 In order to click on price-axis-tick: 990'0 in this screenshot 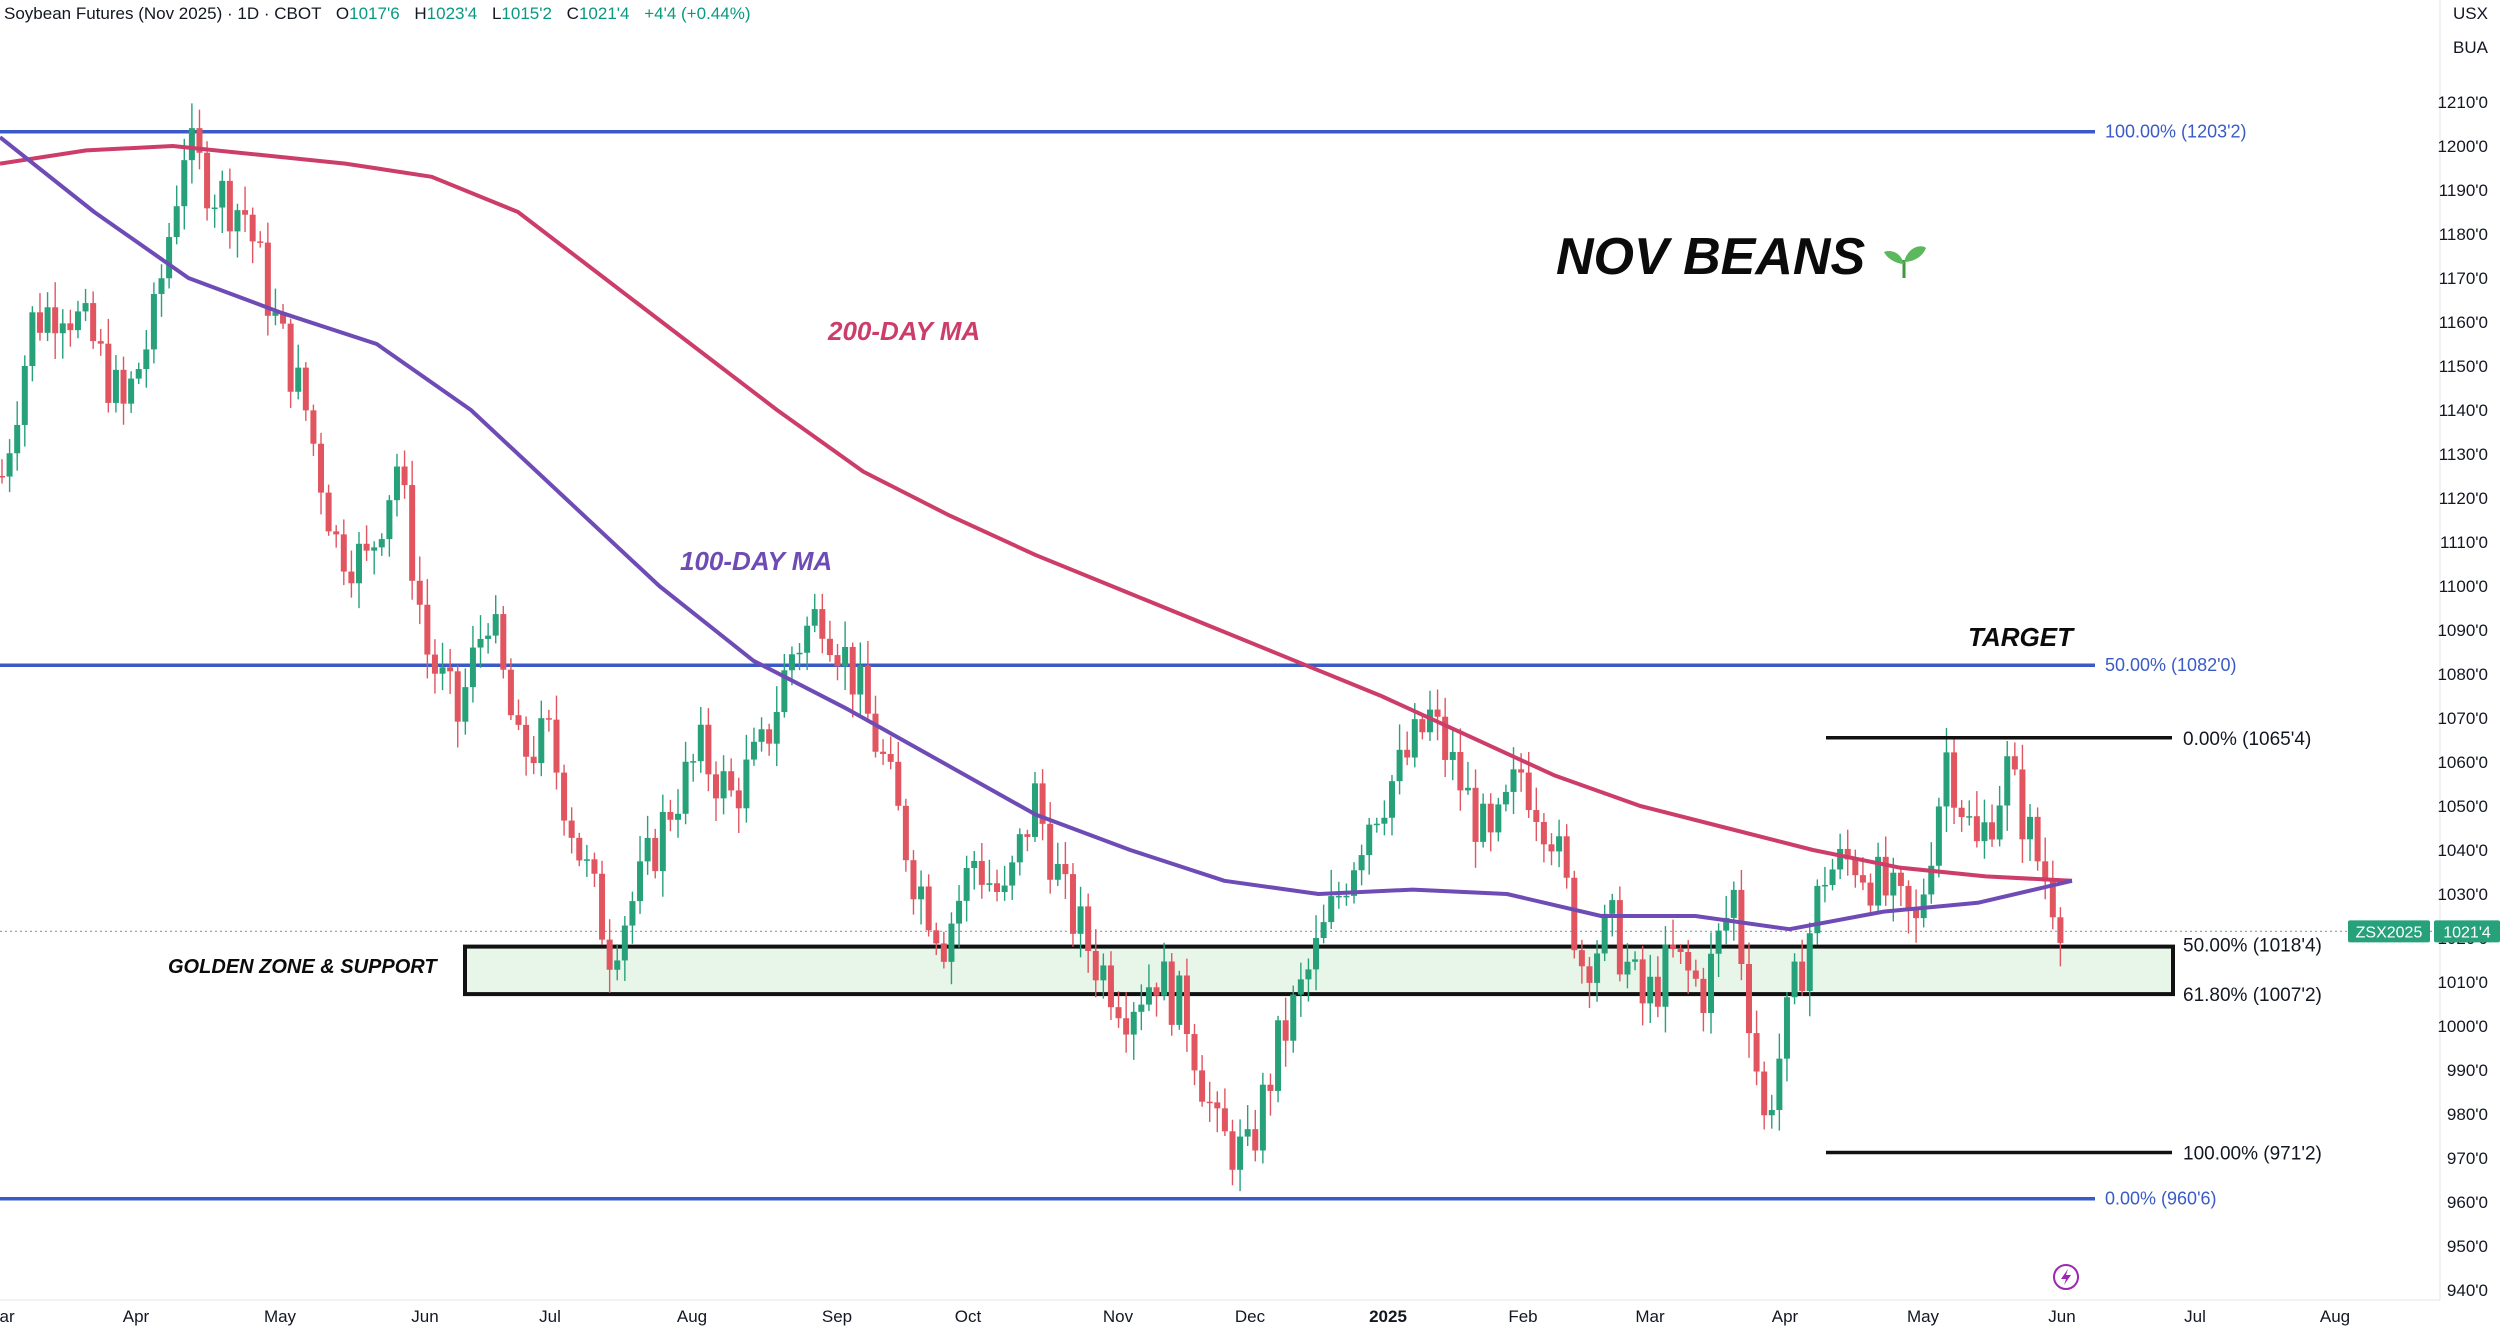, I will do `click(2467, 1070)`.